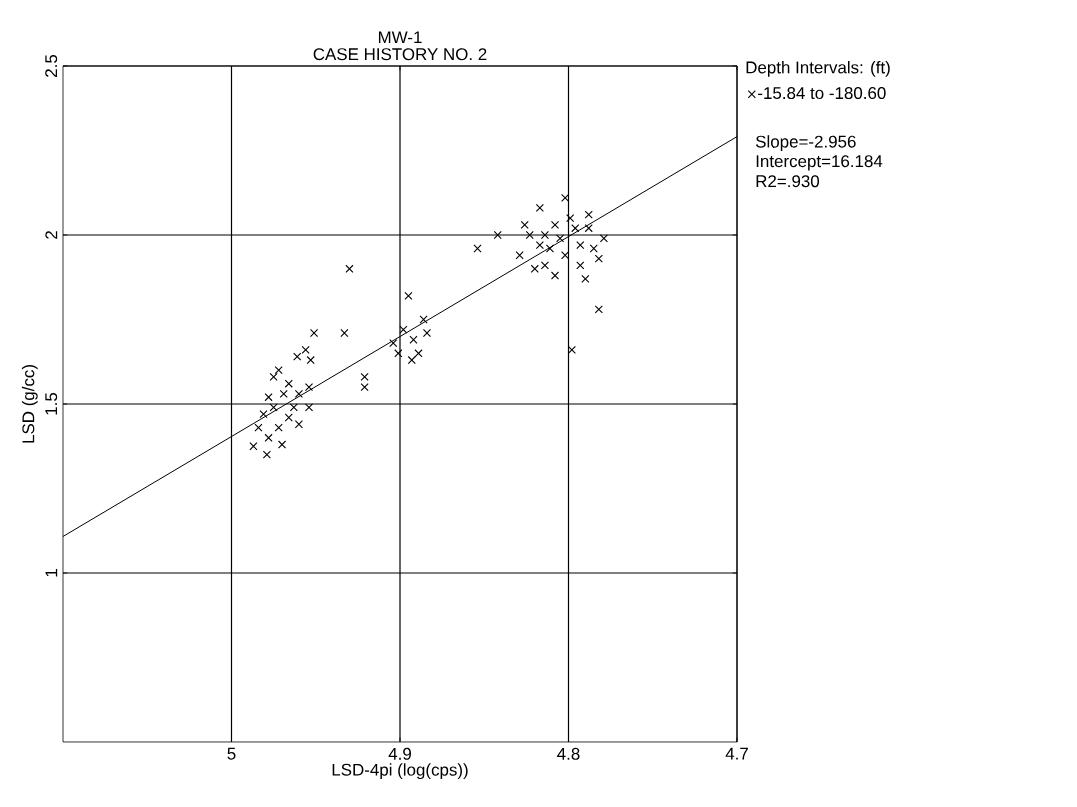 This screenshot has width=1077, height=807. Describe the element at coordinates (822, 93) in the screenshot. I see `legend-label: -15.84 to -180.60` at that location.